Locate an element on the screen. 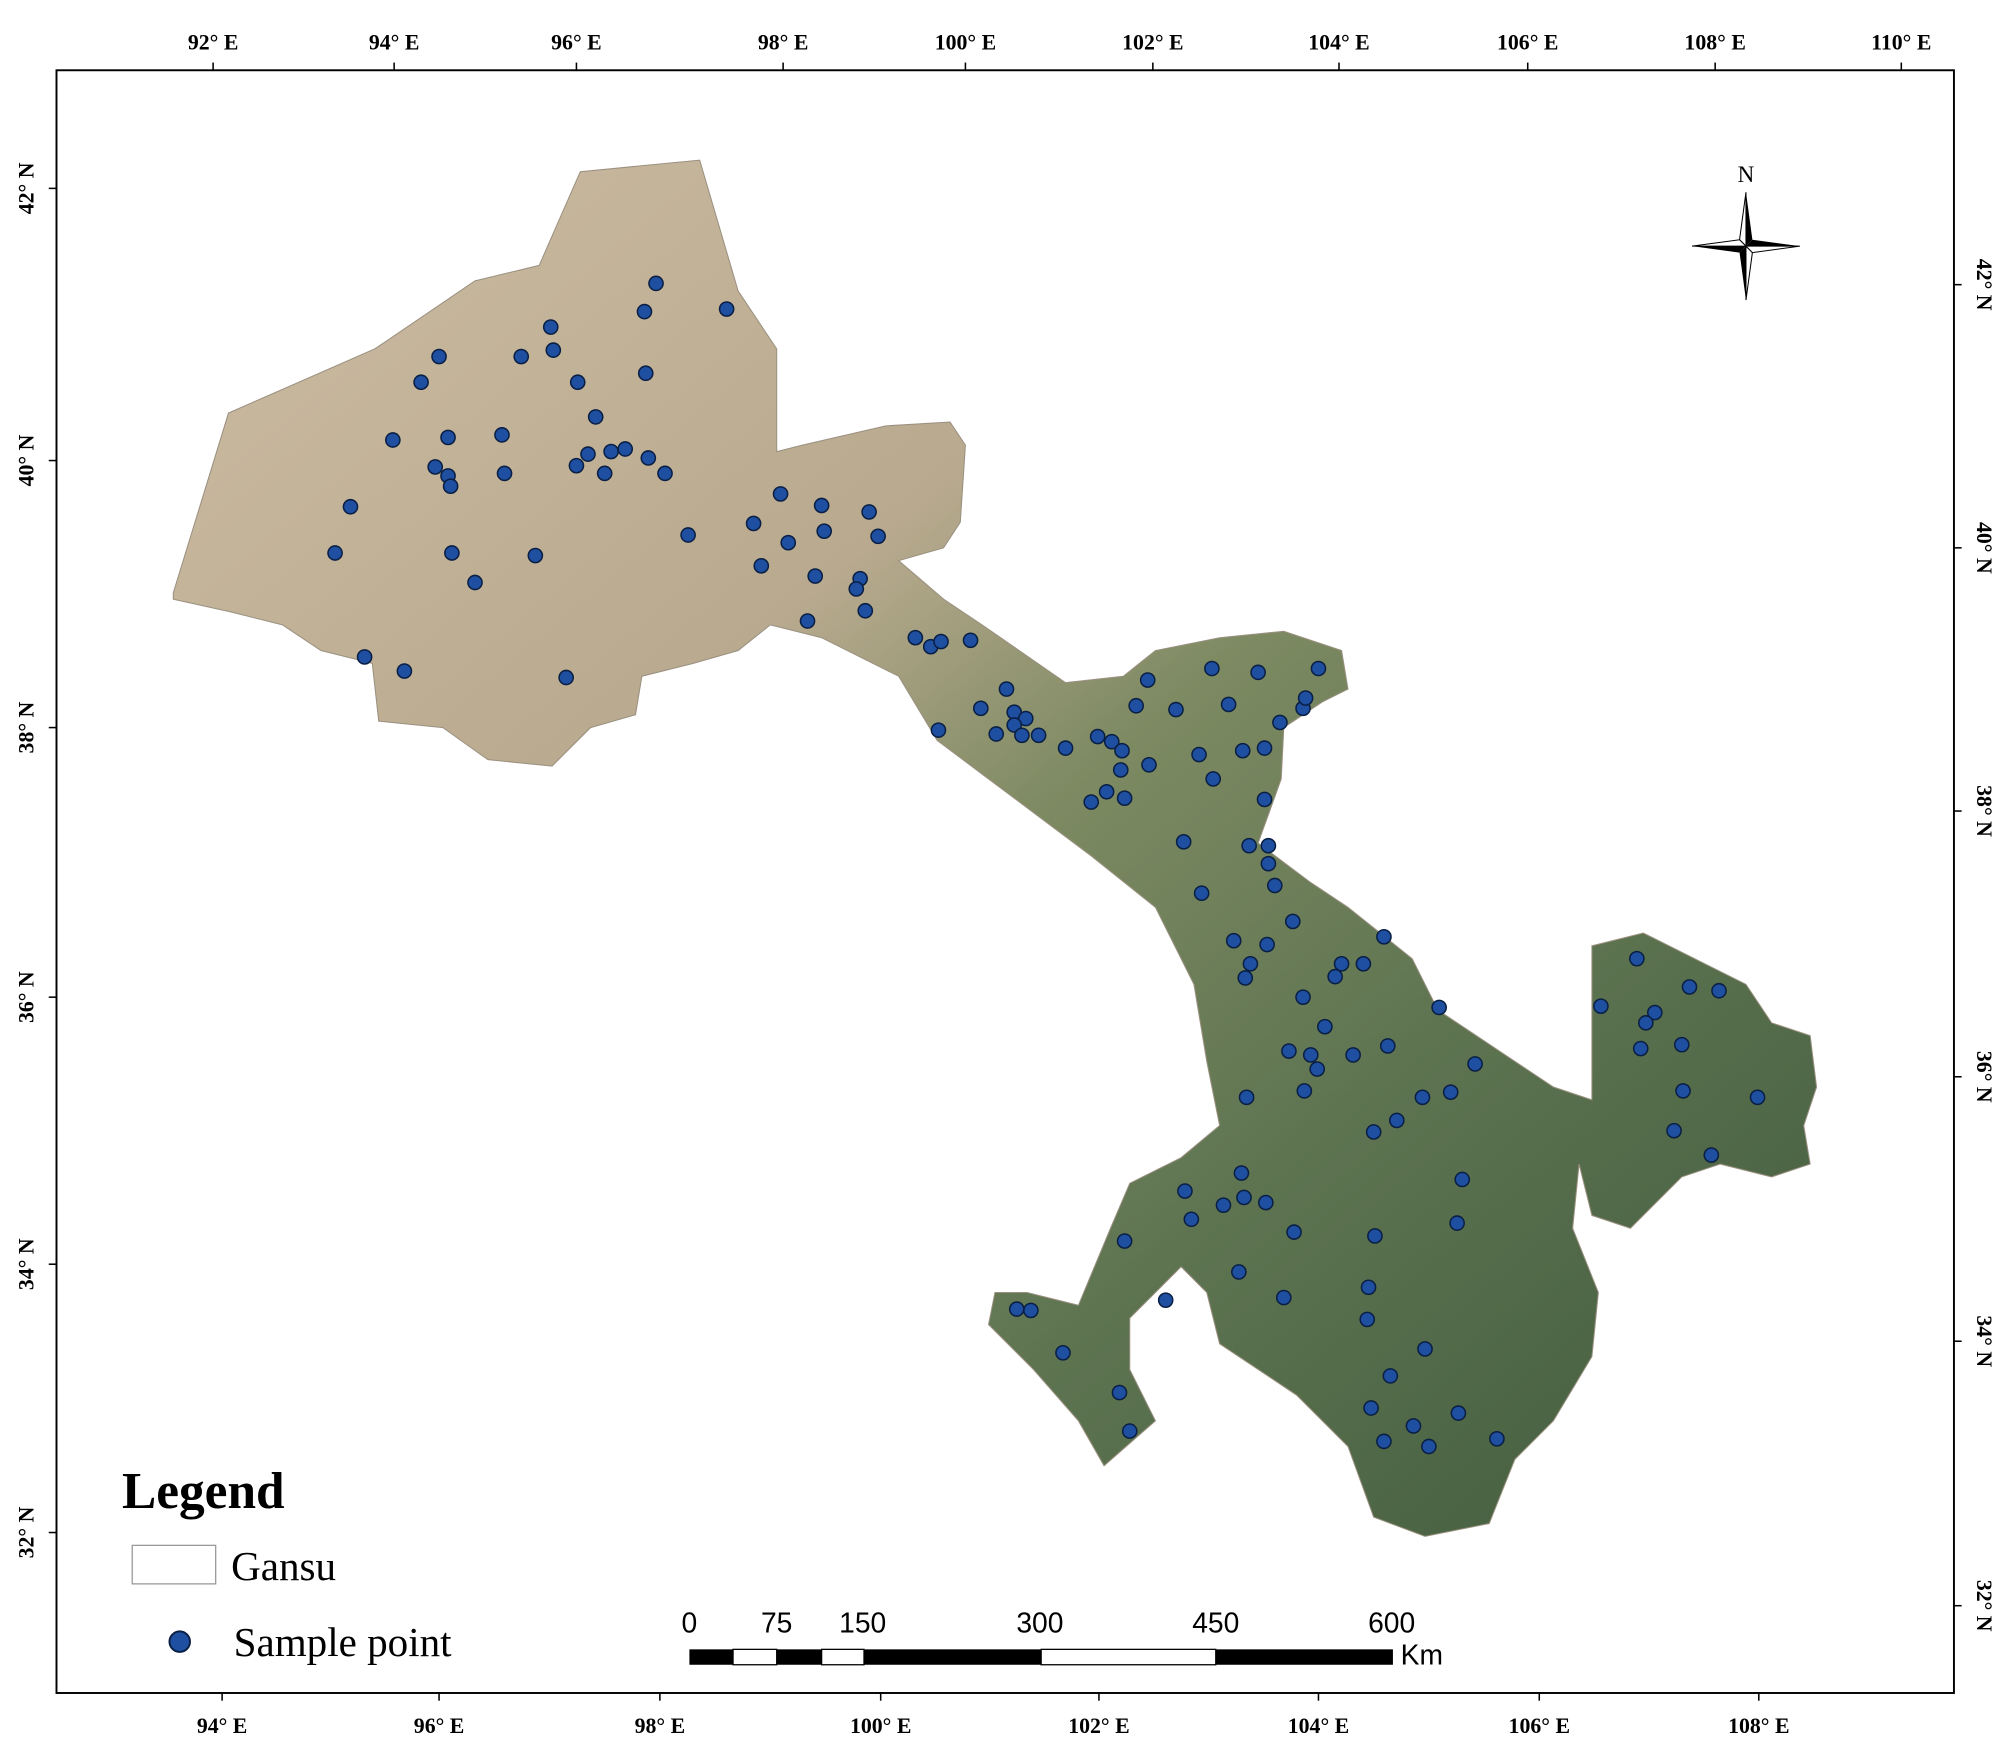 The height and width of the screenshot is (1753, 2013). bottom-label: 102° E is located at coordinates (1098, 1726).